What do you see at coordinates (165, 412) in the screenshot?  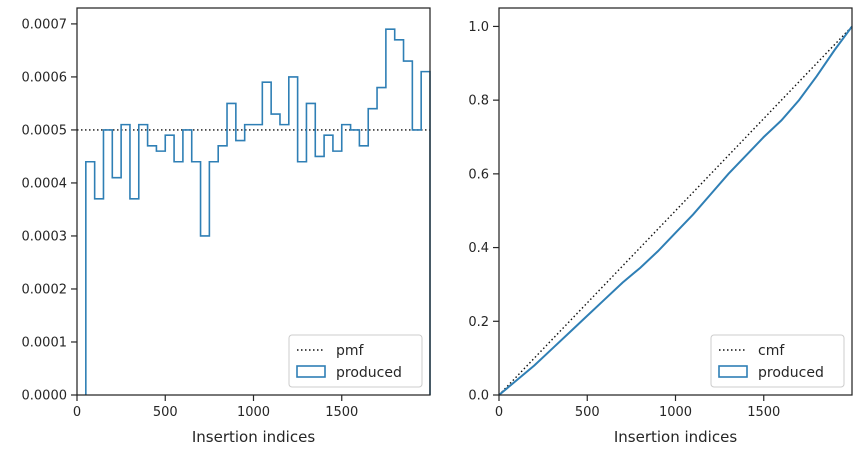 I see `pmf-x-tick-label: 500` at bounding box center [165, 412].